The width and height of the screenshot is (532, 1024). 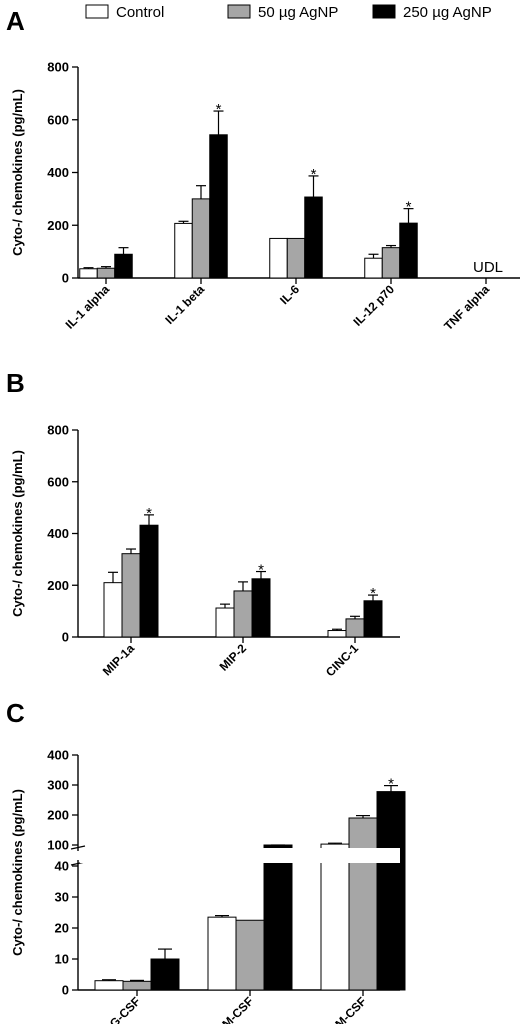 What do you see at coordinates (149, 513) in the screenshot?
I see `significance-mip-1a-250-g-agnp: *` at bounding box center [149, 513].